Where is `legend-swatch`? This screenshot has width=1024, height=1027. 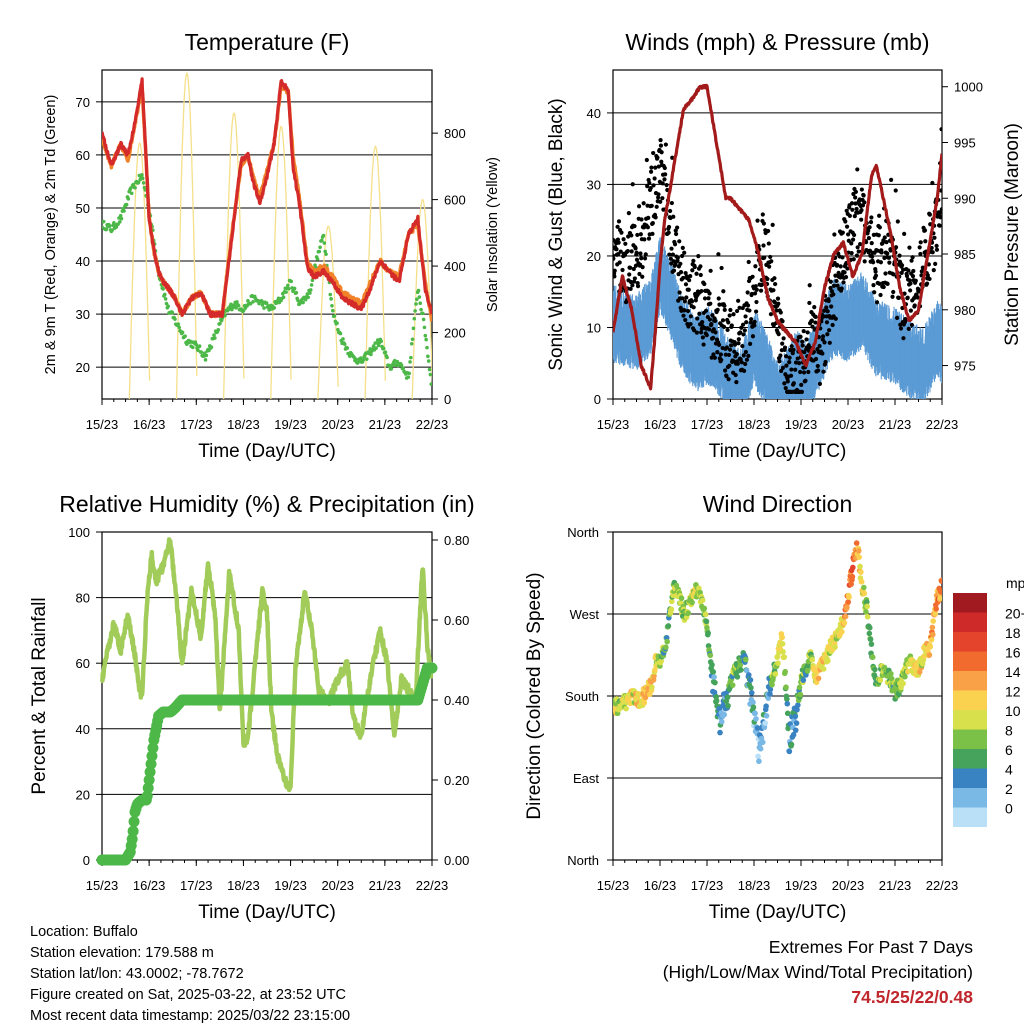 legend-swatch is located at coordinates (970, 642).